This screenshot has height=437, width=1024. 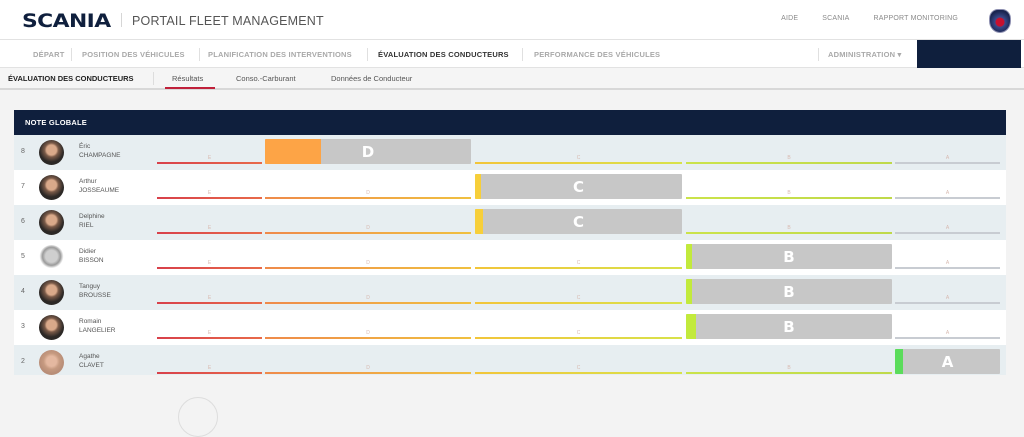 What do you see at coordinates (865, 54) in the screenshot?
I see `nav-administration-dropdown: ADMINISTRATION ▾` at bounding box center [865, 54].